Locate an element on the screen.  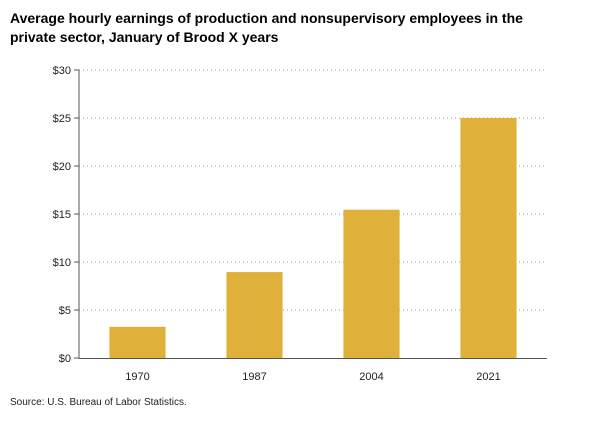
source-note: Source: U.S. Bureau of Labor Statistics. is located at coordinates (98, 402).